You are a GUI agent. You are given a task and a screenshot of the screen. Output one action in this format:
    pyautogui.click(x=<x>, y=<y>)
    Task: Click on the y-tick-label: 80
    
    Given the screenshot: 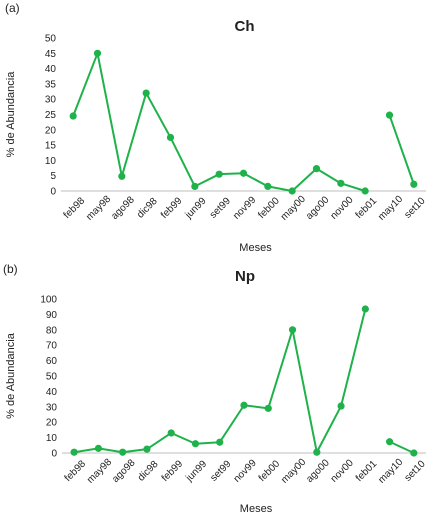 What is the action you would take?
    pyautogui.click(x=52, y=330)
    